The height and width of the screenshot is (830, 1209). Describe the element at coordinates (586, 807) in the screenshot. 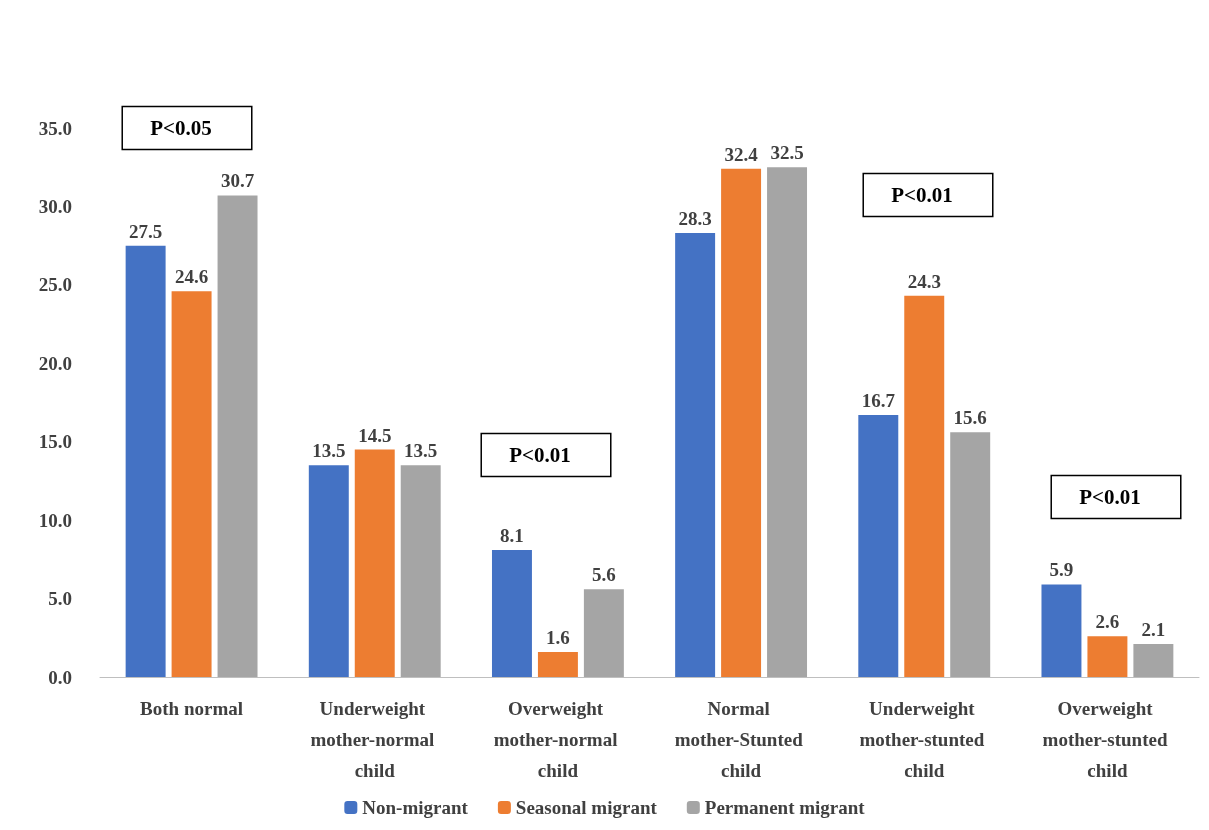

I see `legend-label: Seasonal migrant` at that location.